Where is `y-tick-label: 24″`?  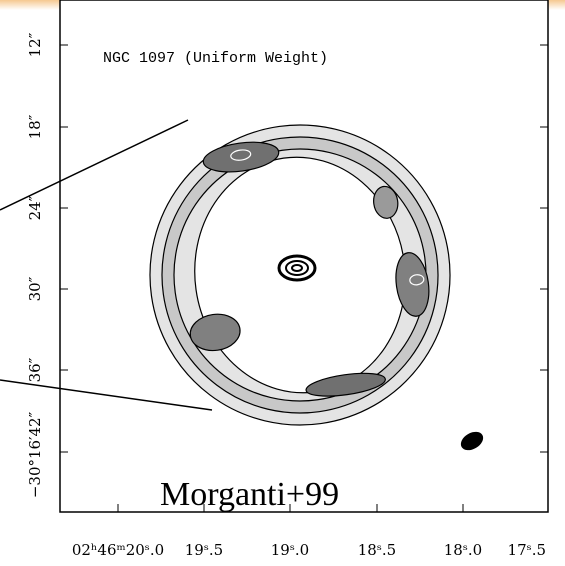
y-tick-label: 24″ is located at coordinates (35, 207).